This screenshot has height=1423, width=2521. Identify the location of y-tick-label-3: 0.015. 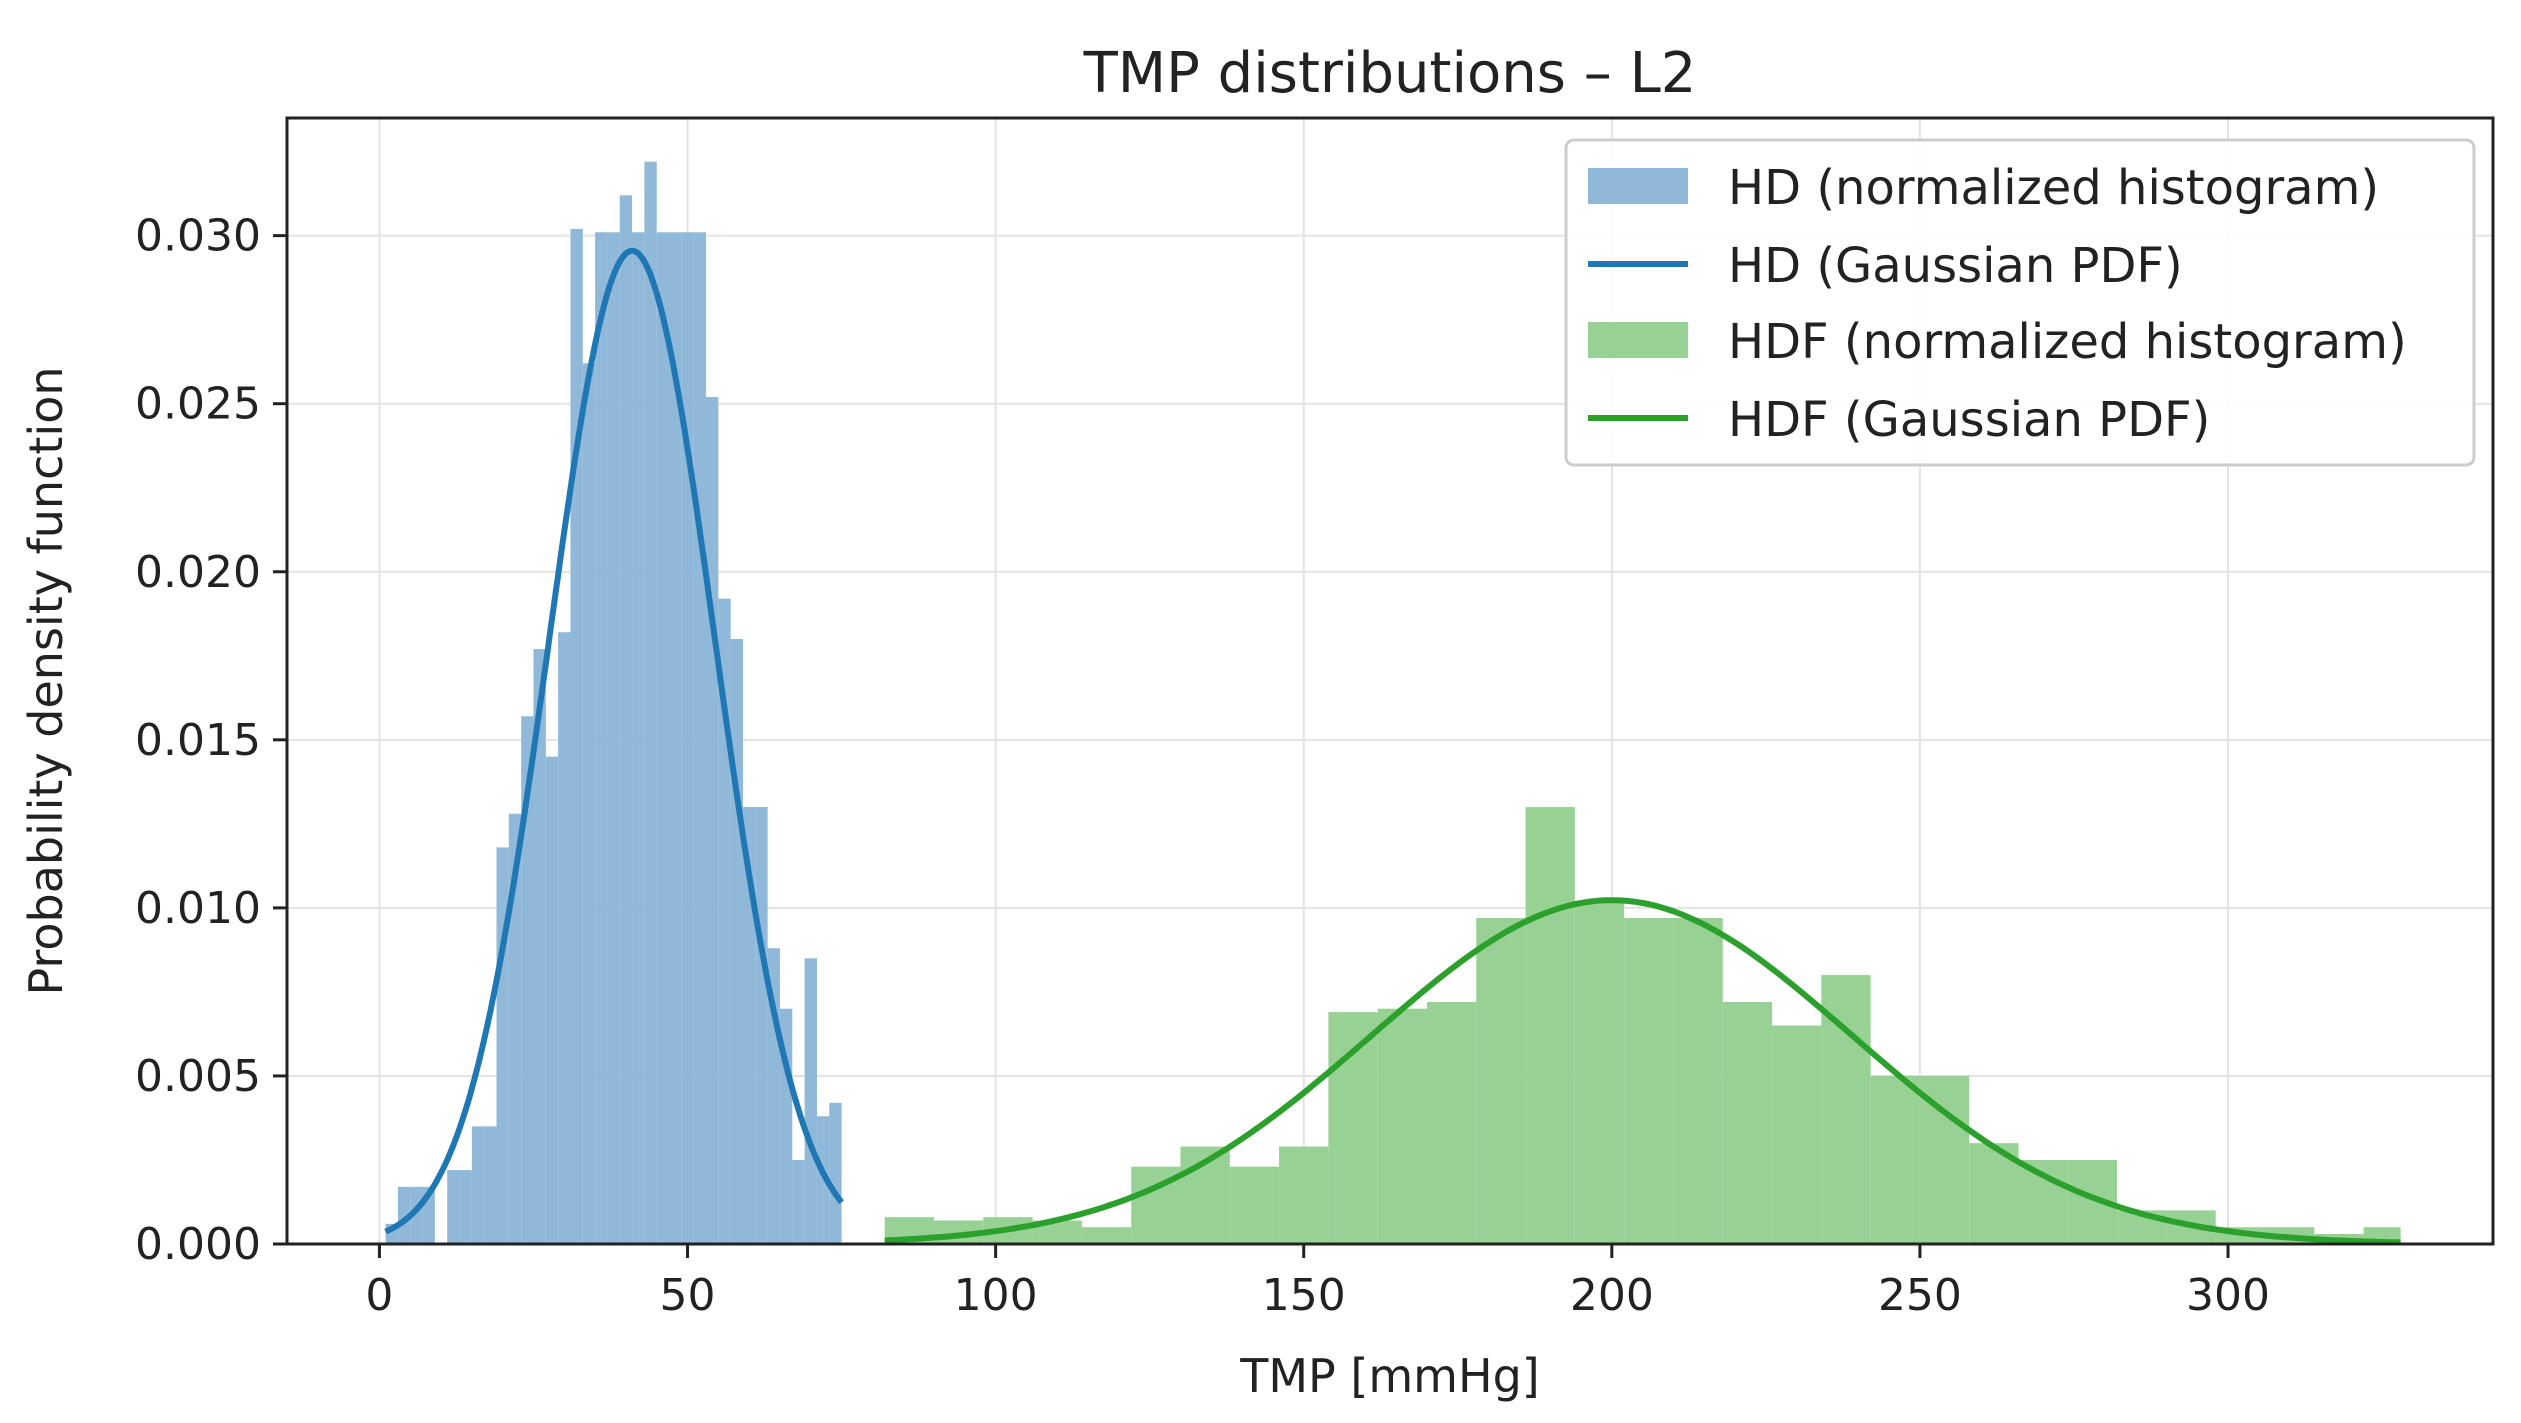
(198, 740).